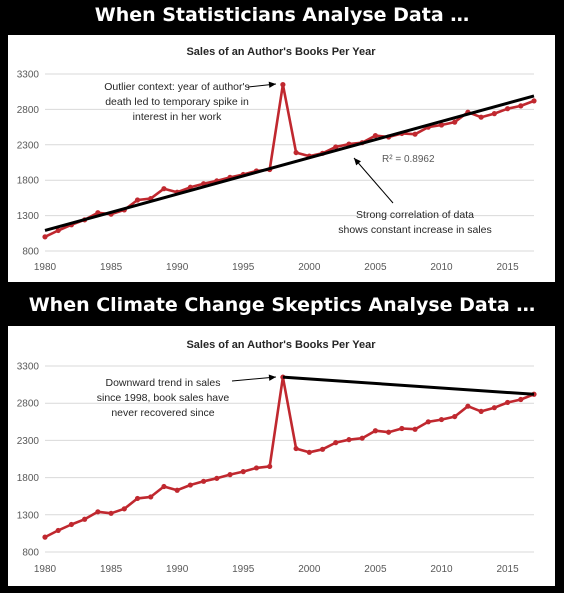 Image resolution: width=564 pixels, height=593 pixels. What do you see at coordinates (415, 230) in the screenshot?
I see `annotation-line: shows constant increase in sales` at bounding box center [415, 230].